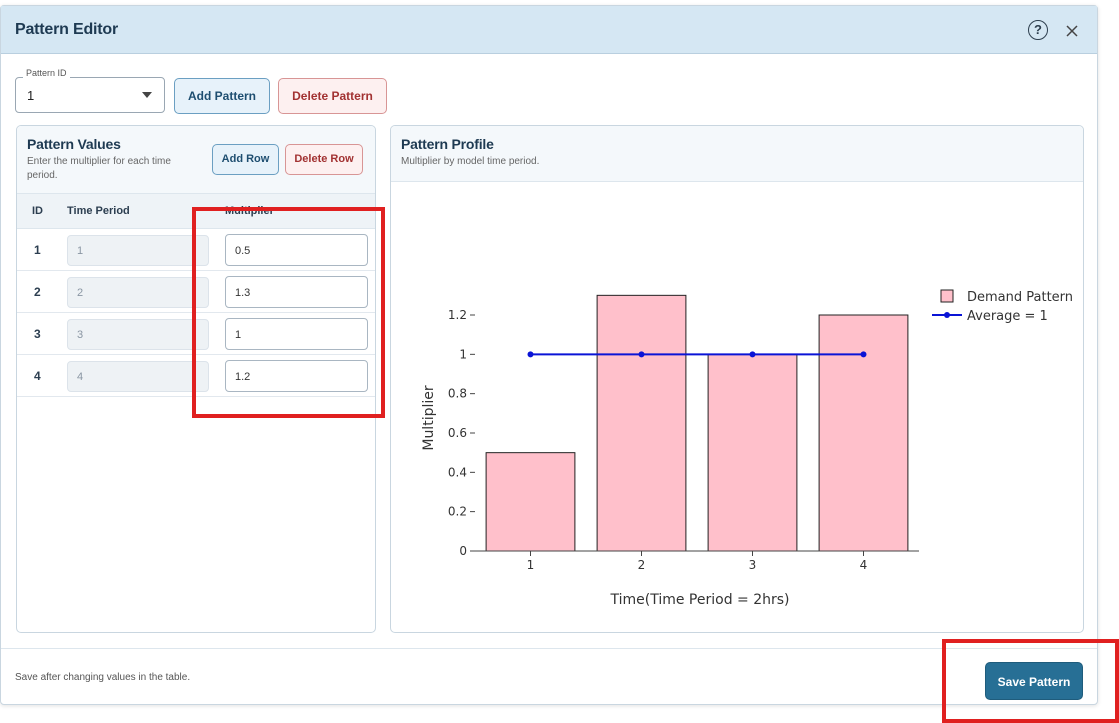 The image size is (1119, 723). Describe the element at coordinates (1034, 681) in the screenshot. I see `save-pattern-button: Save Pattern` at that location.